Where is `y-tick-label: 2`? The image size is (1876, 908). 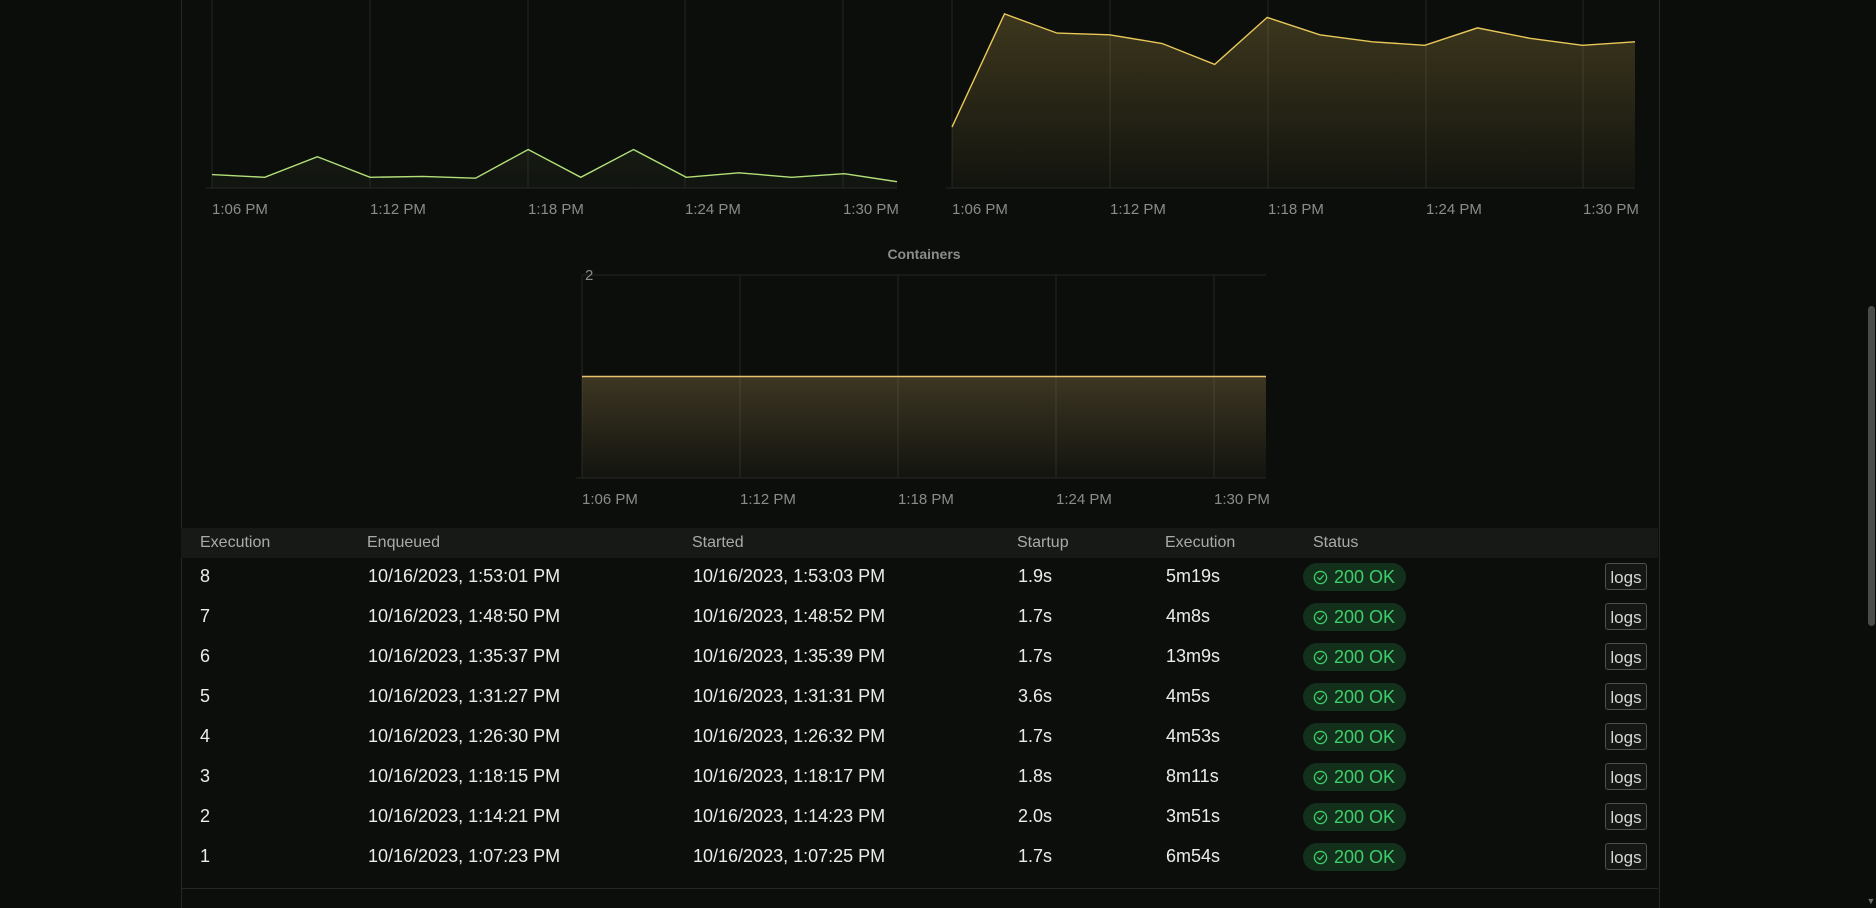 y-tick-label: 2 is located at coordinates (589, 275).